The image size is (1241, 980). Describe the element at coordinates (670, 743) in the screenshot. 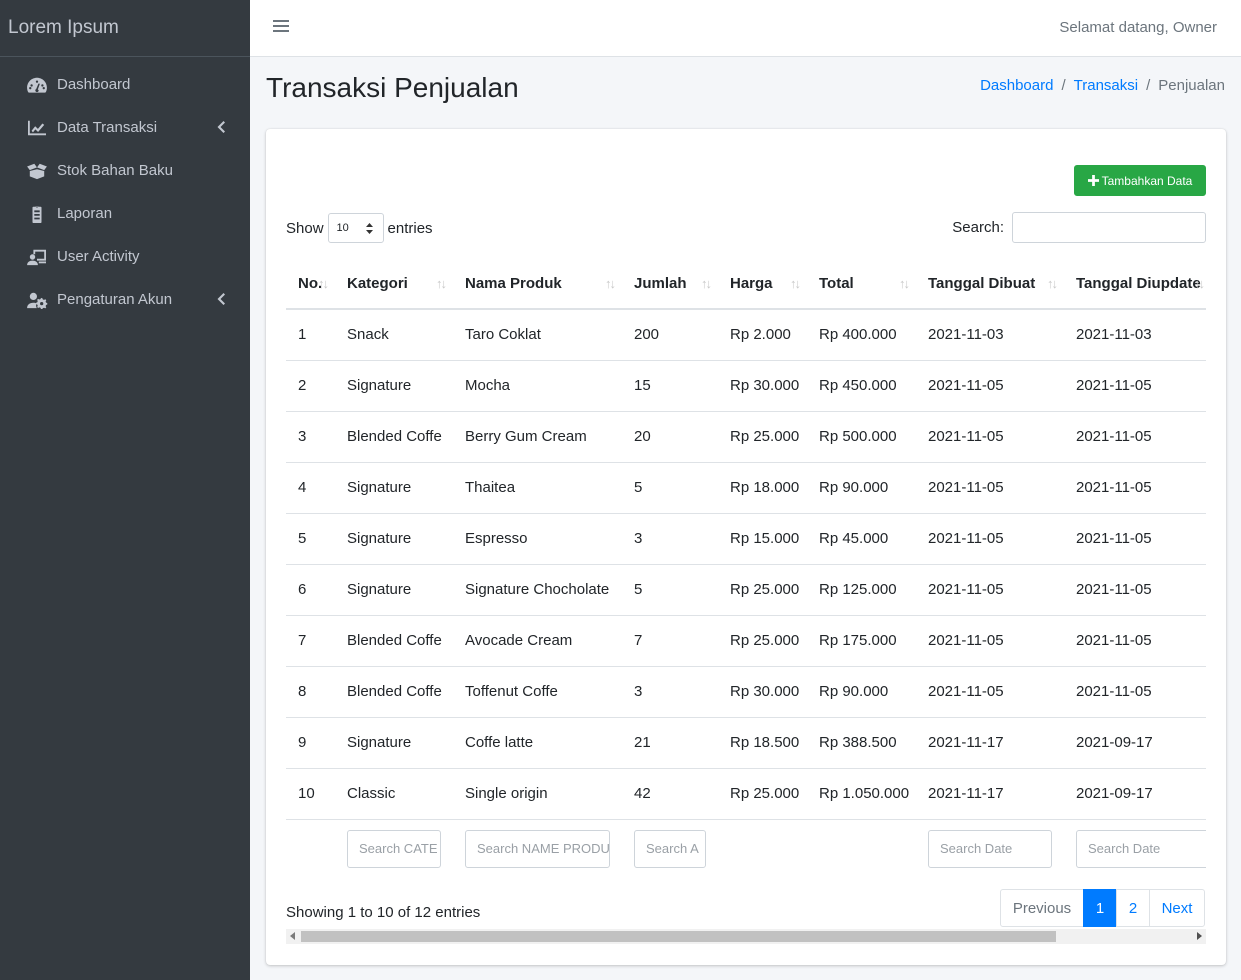

I see `table-cell: 21` at that location.